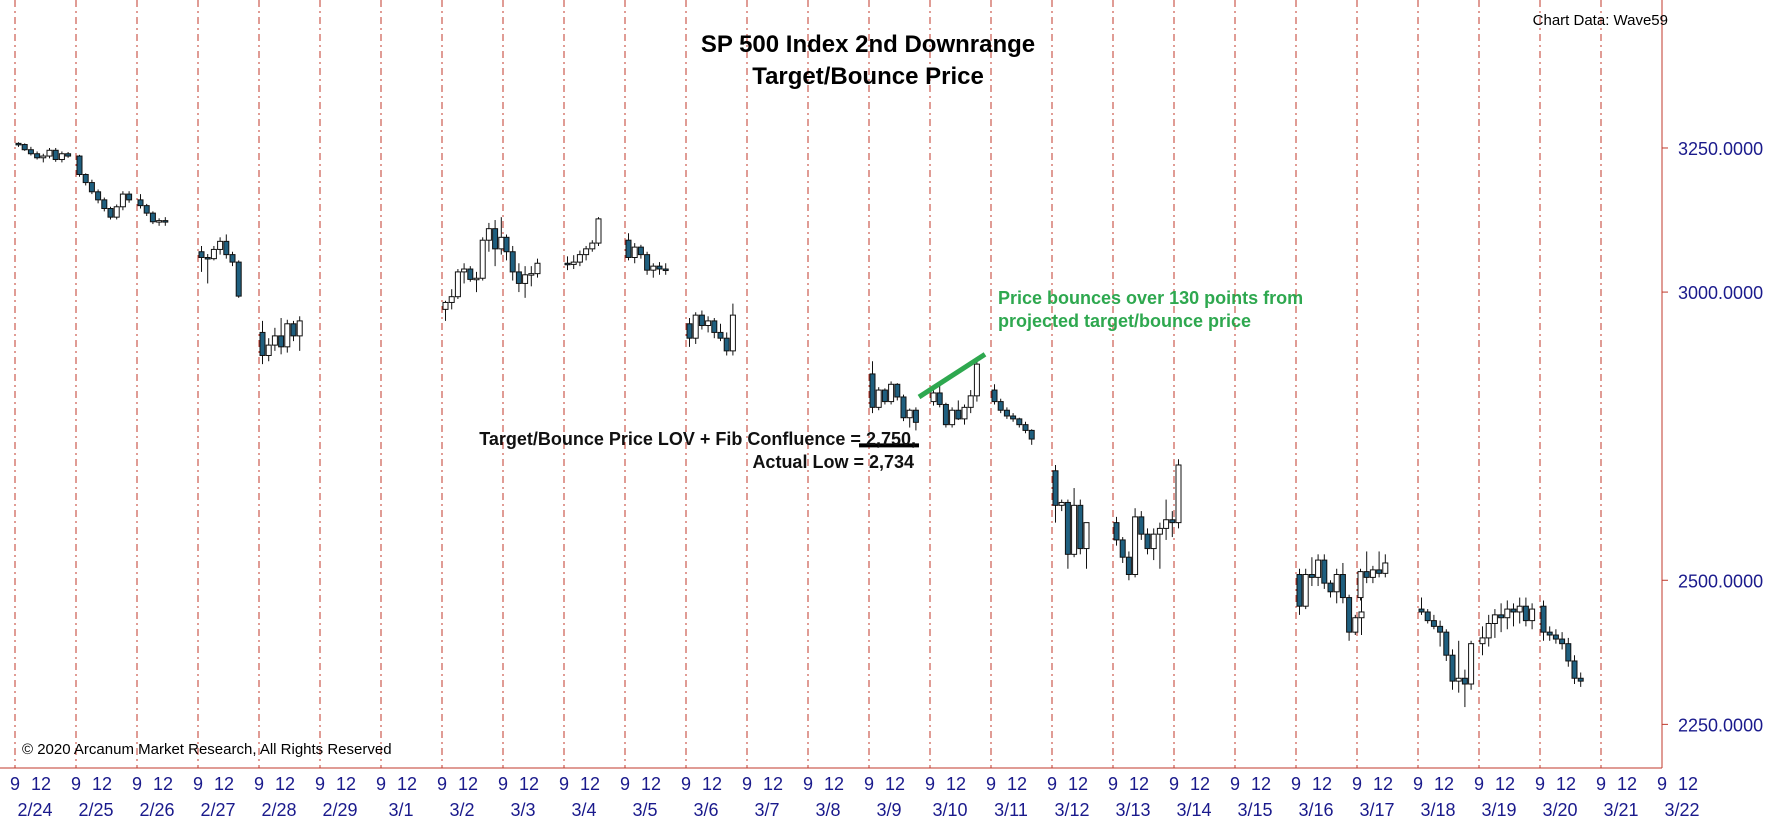  I want to click on bounce-line, so click(952, 376).